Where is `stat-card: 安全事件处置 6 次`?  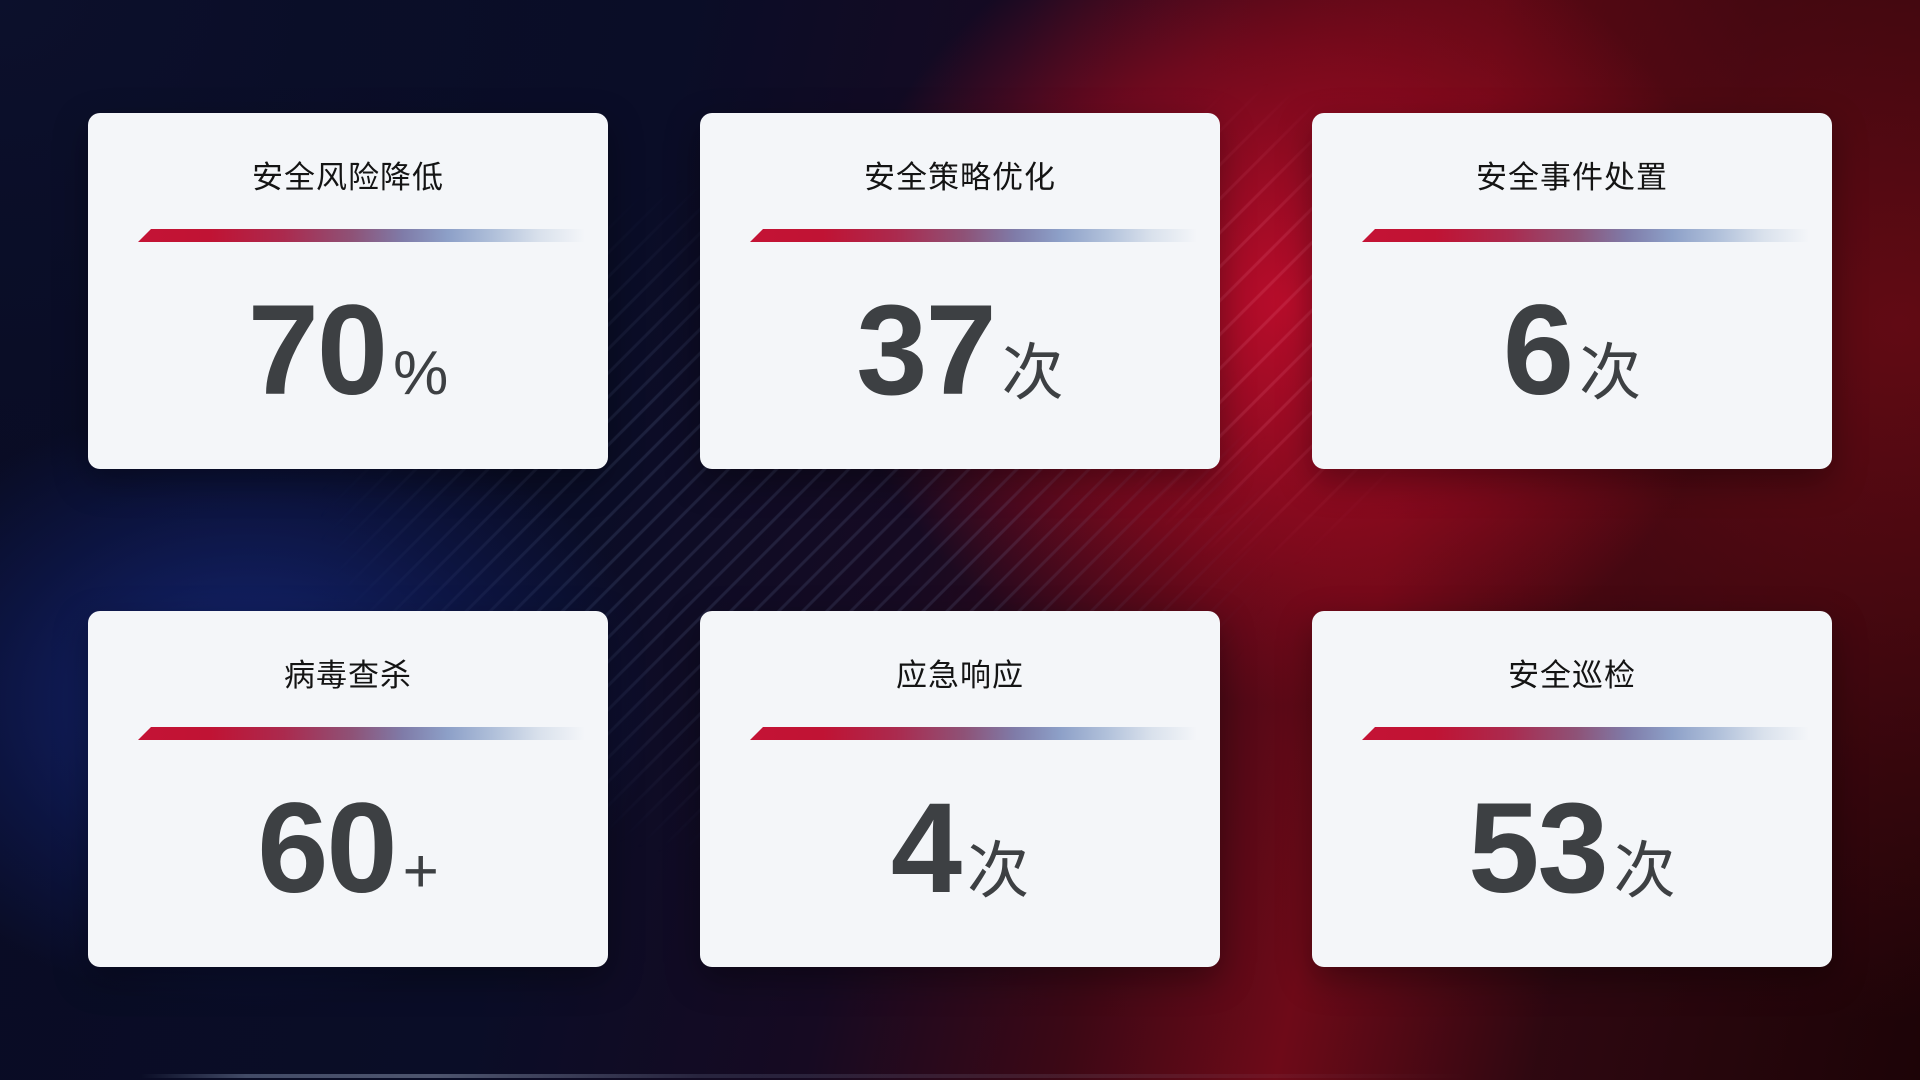
stat-card: 安全事件处置 6 次 is located at coordinates (1572, 291).